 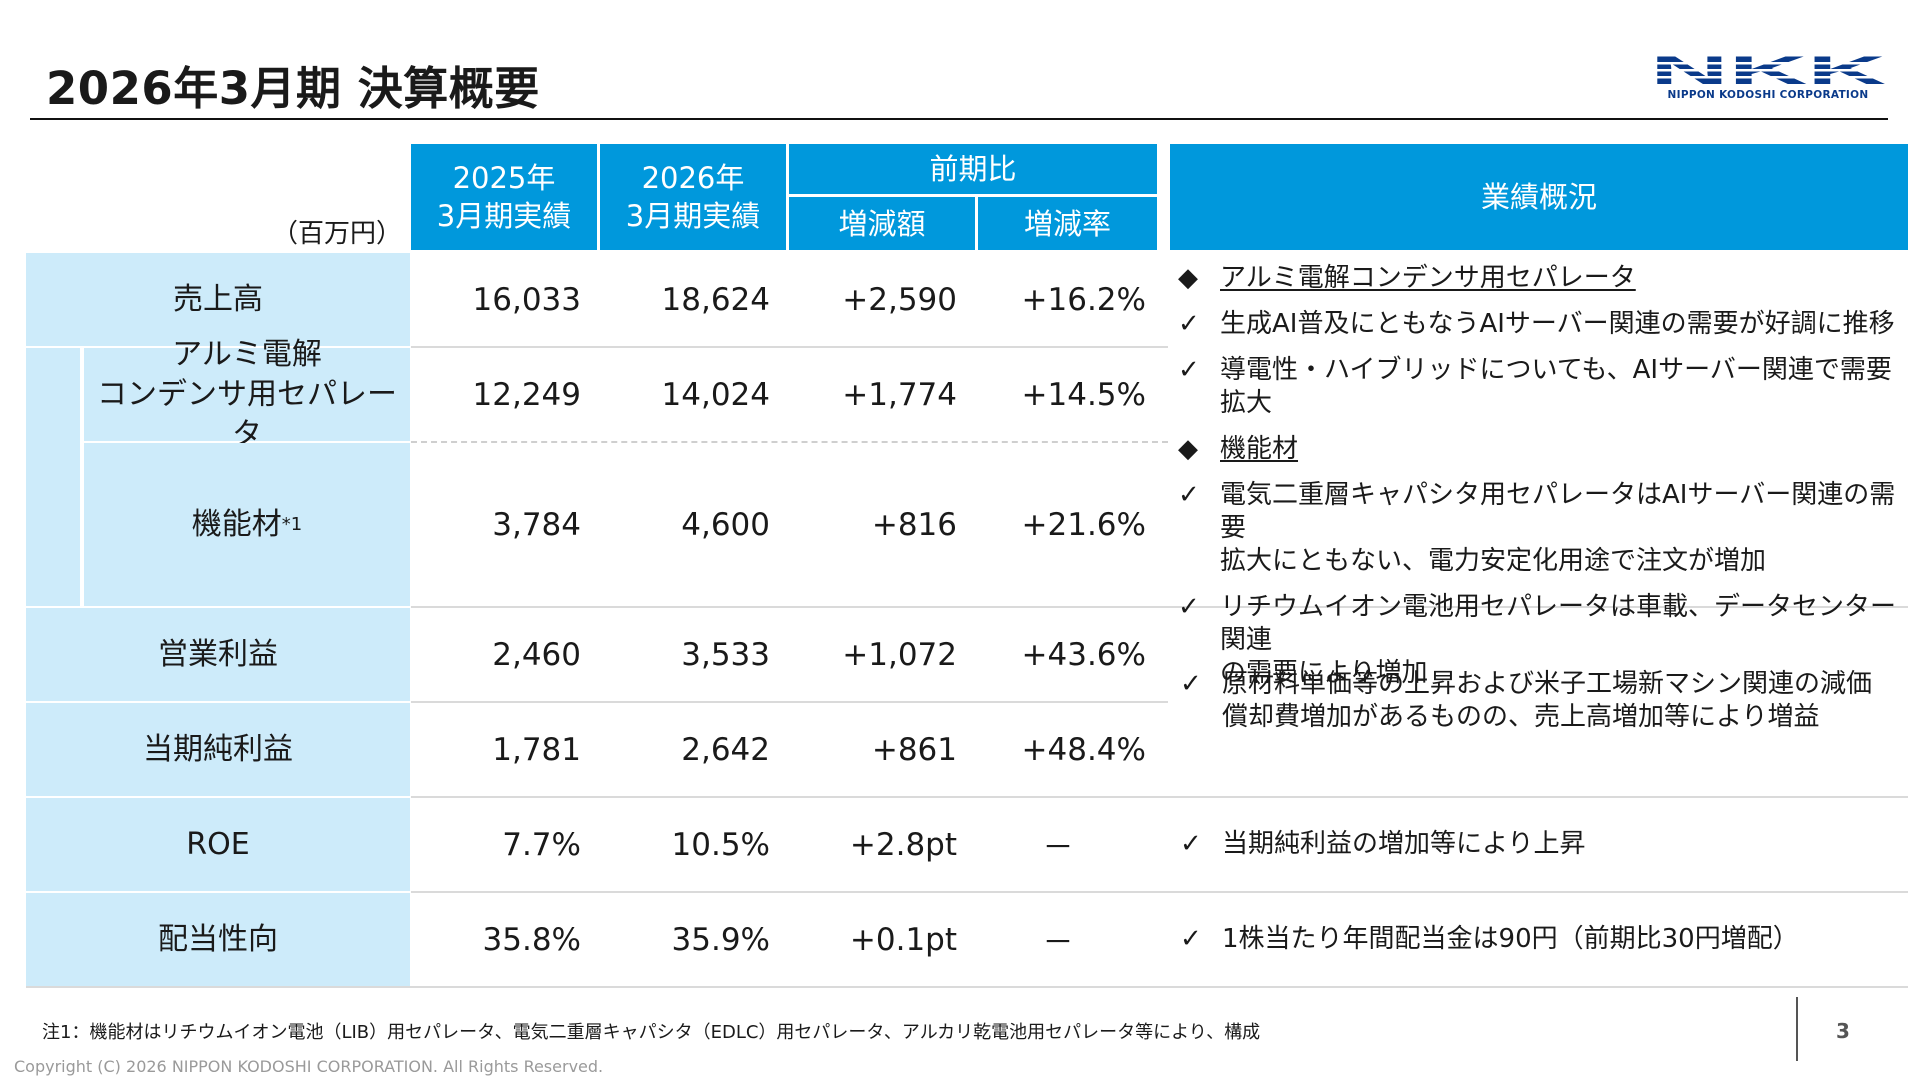 What do you see at coordinates (1843, 1031) in the screenshot?
I see `page-number: 3` at bounding box center [1843, 1031].